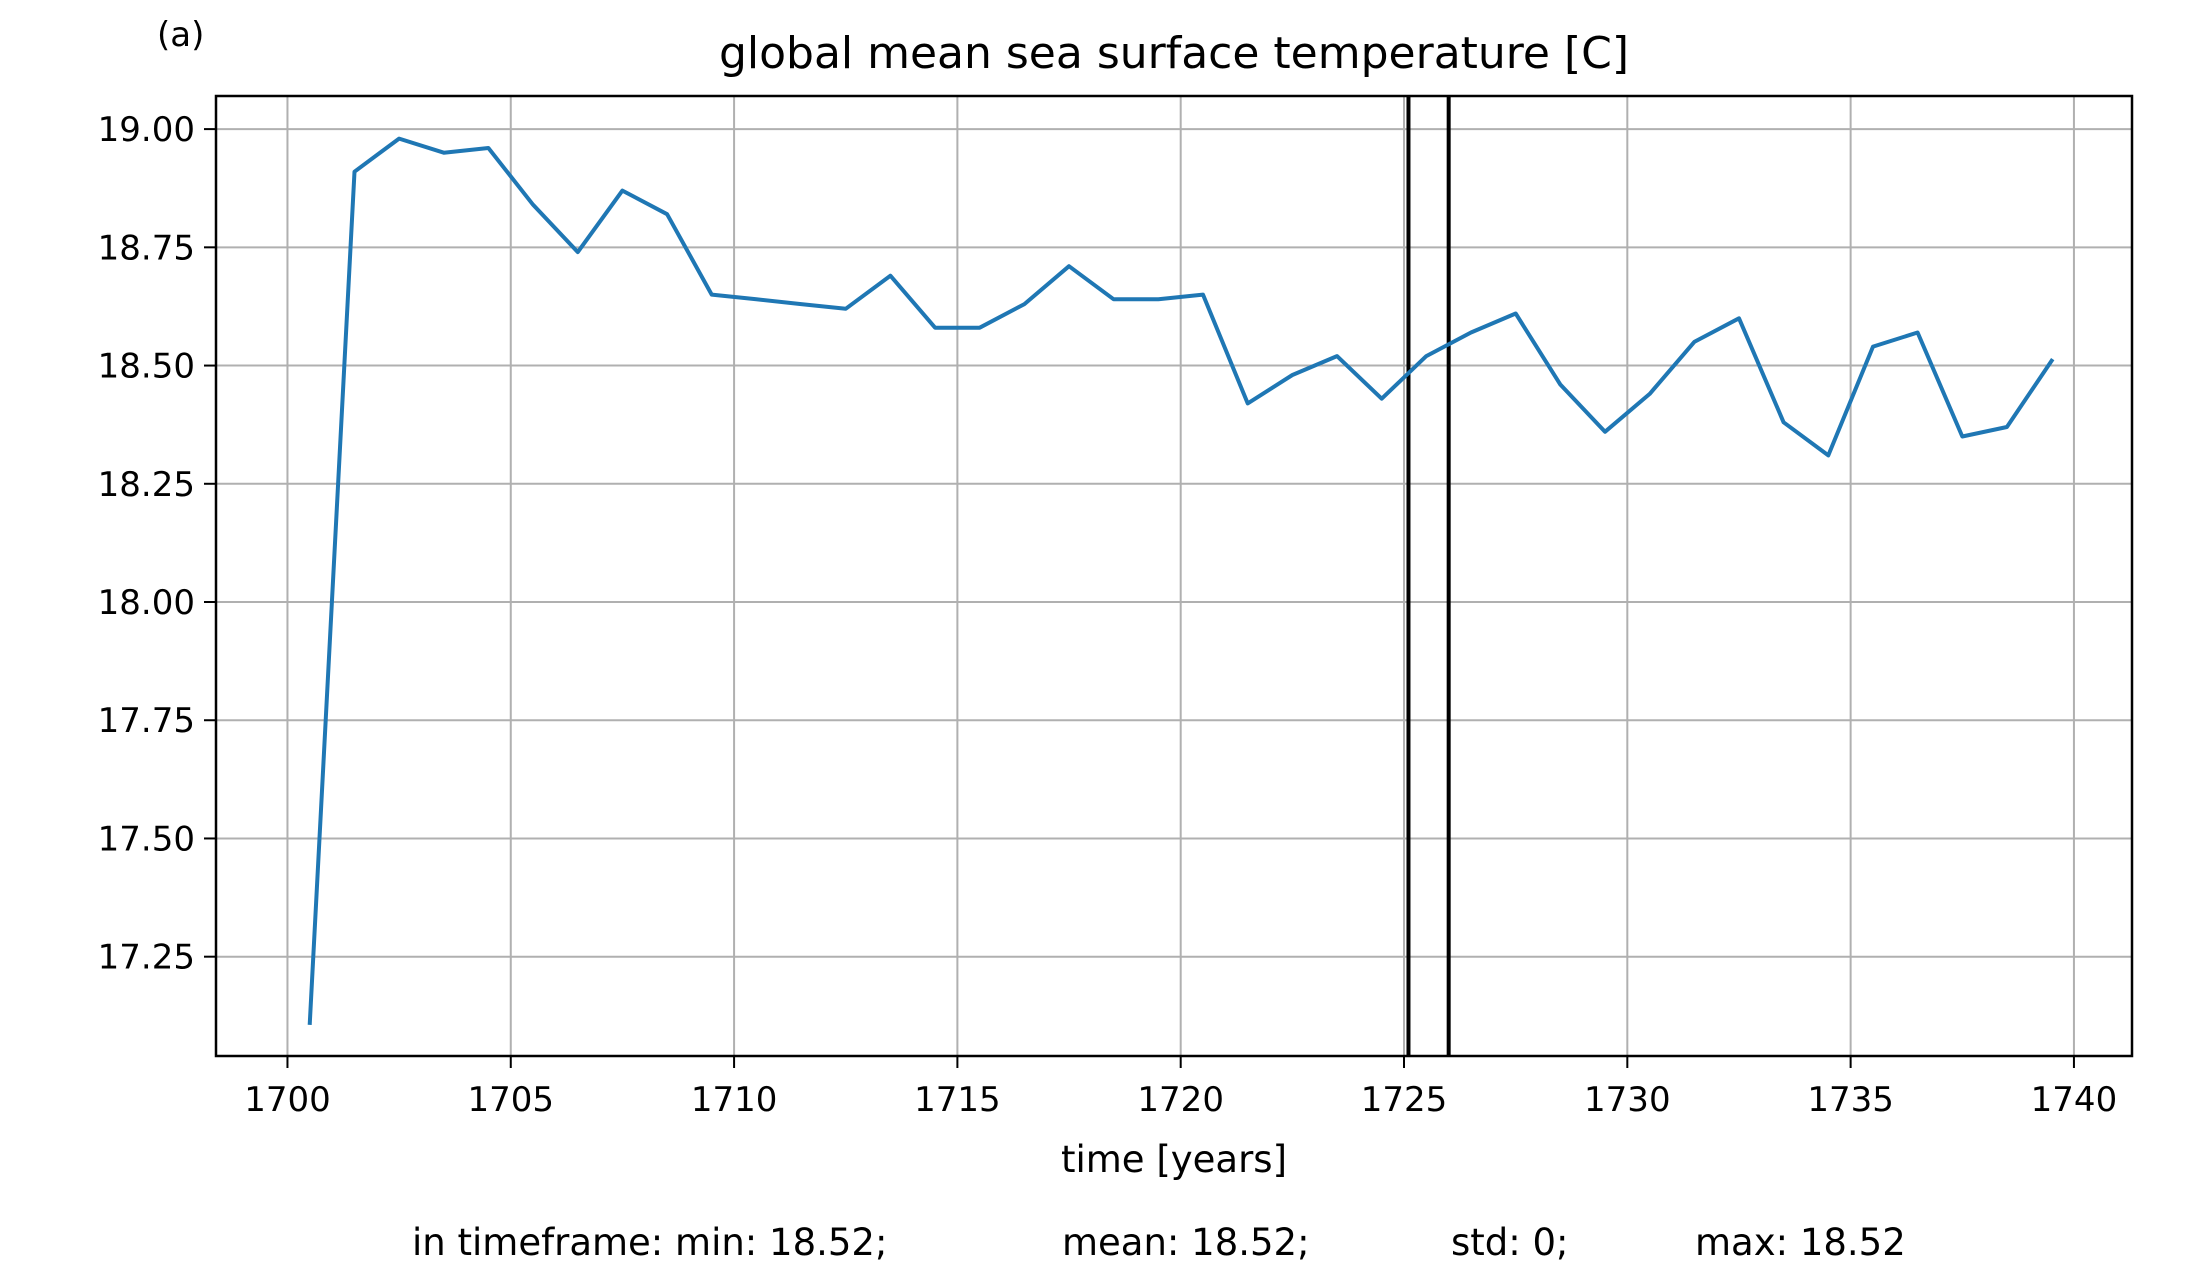 The height and width of the screenshot is (1263, 2196). Describe the element at coordinates (1186, 1242) in the screenshot. I see `stat-mean: mean: 18.52;` at that location.